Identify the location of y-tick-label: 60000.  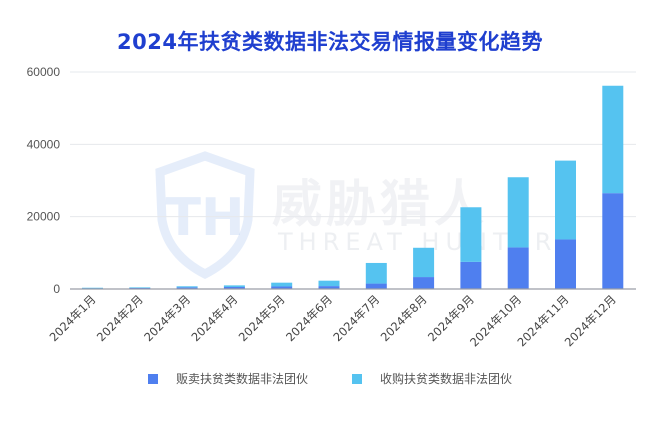
(44, 72).